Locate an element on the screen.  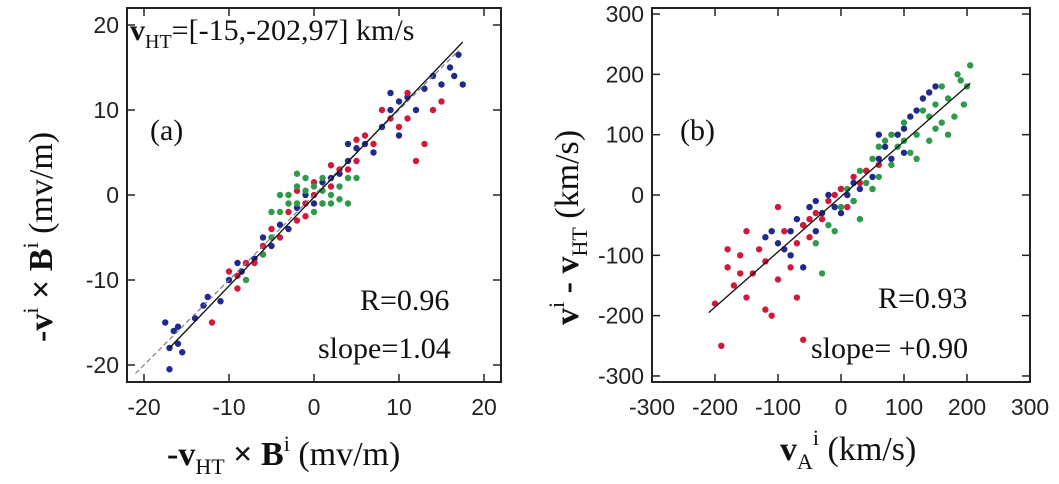
panel-b-slope-value: slope= +0.90 is located at coordinates (889, 348).